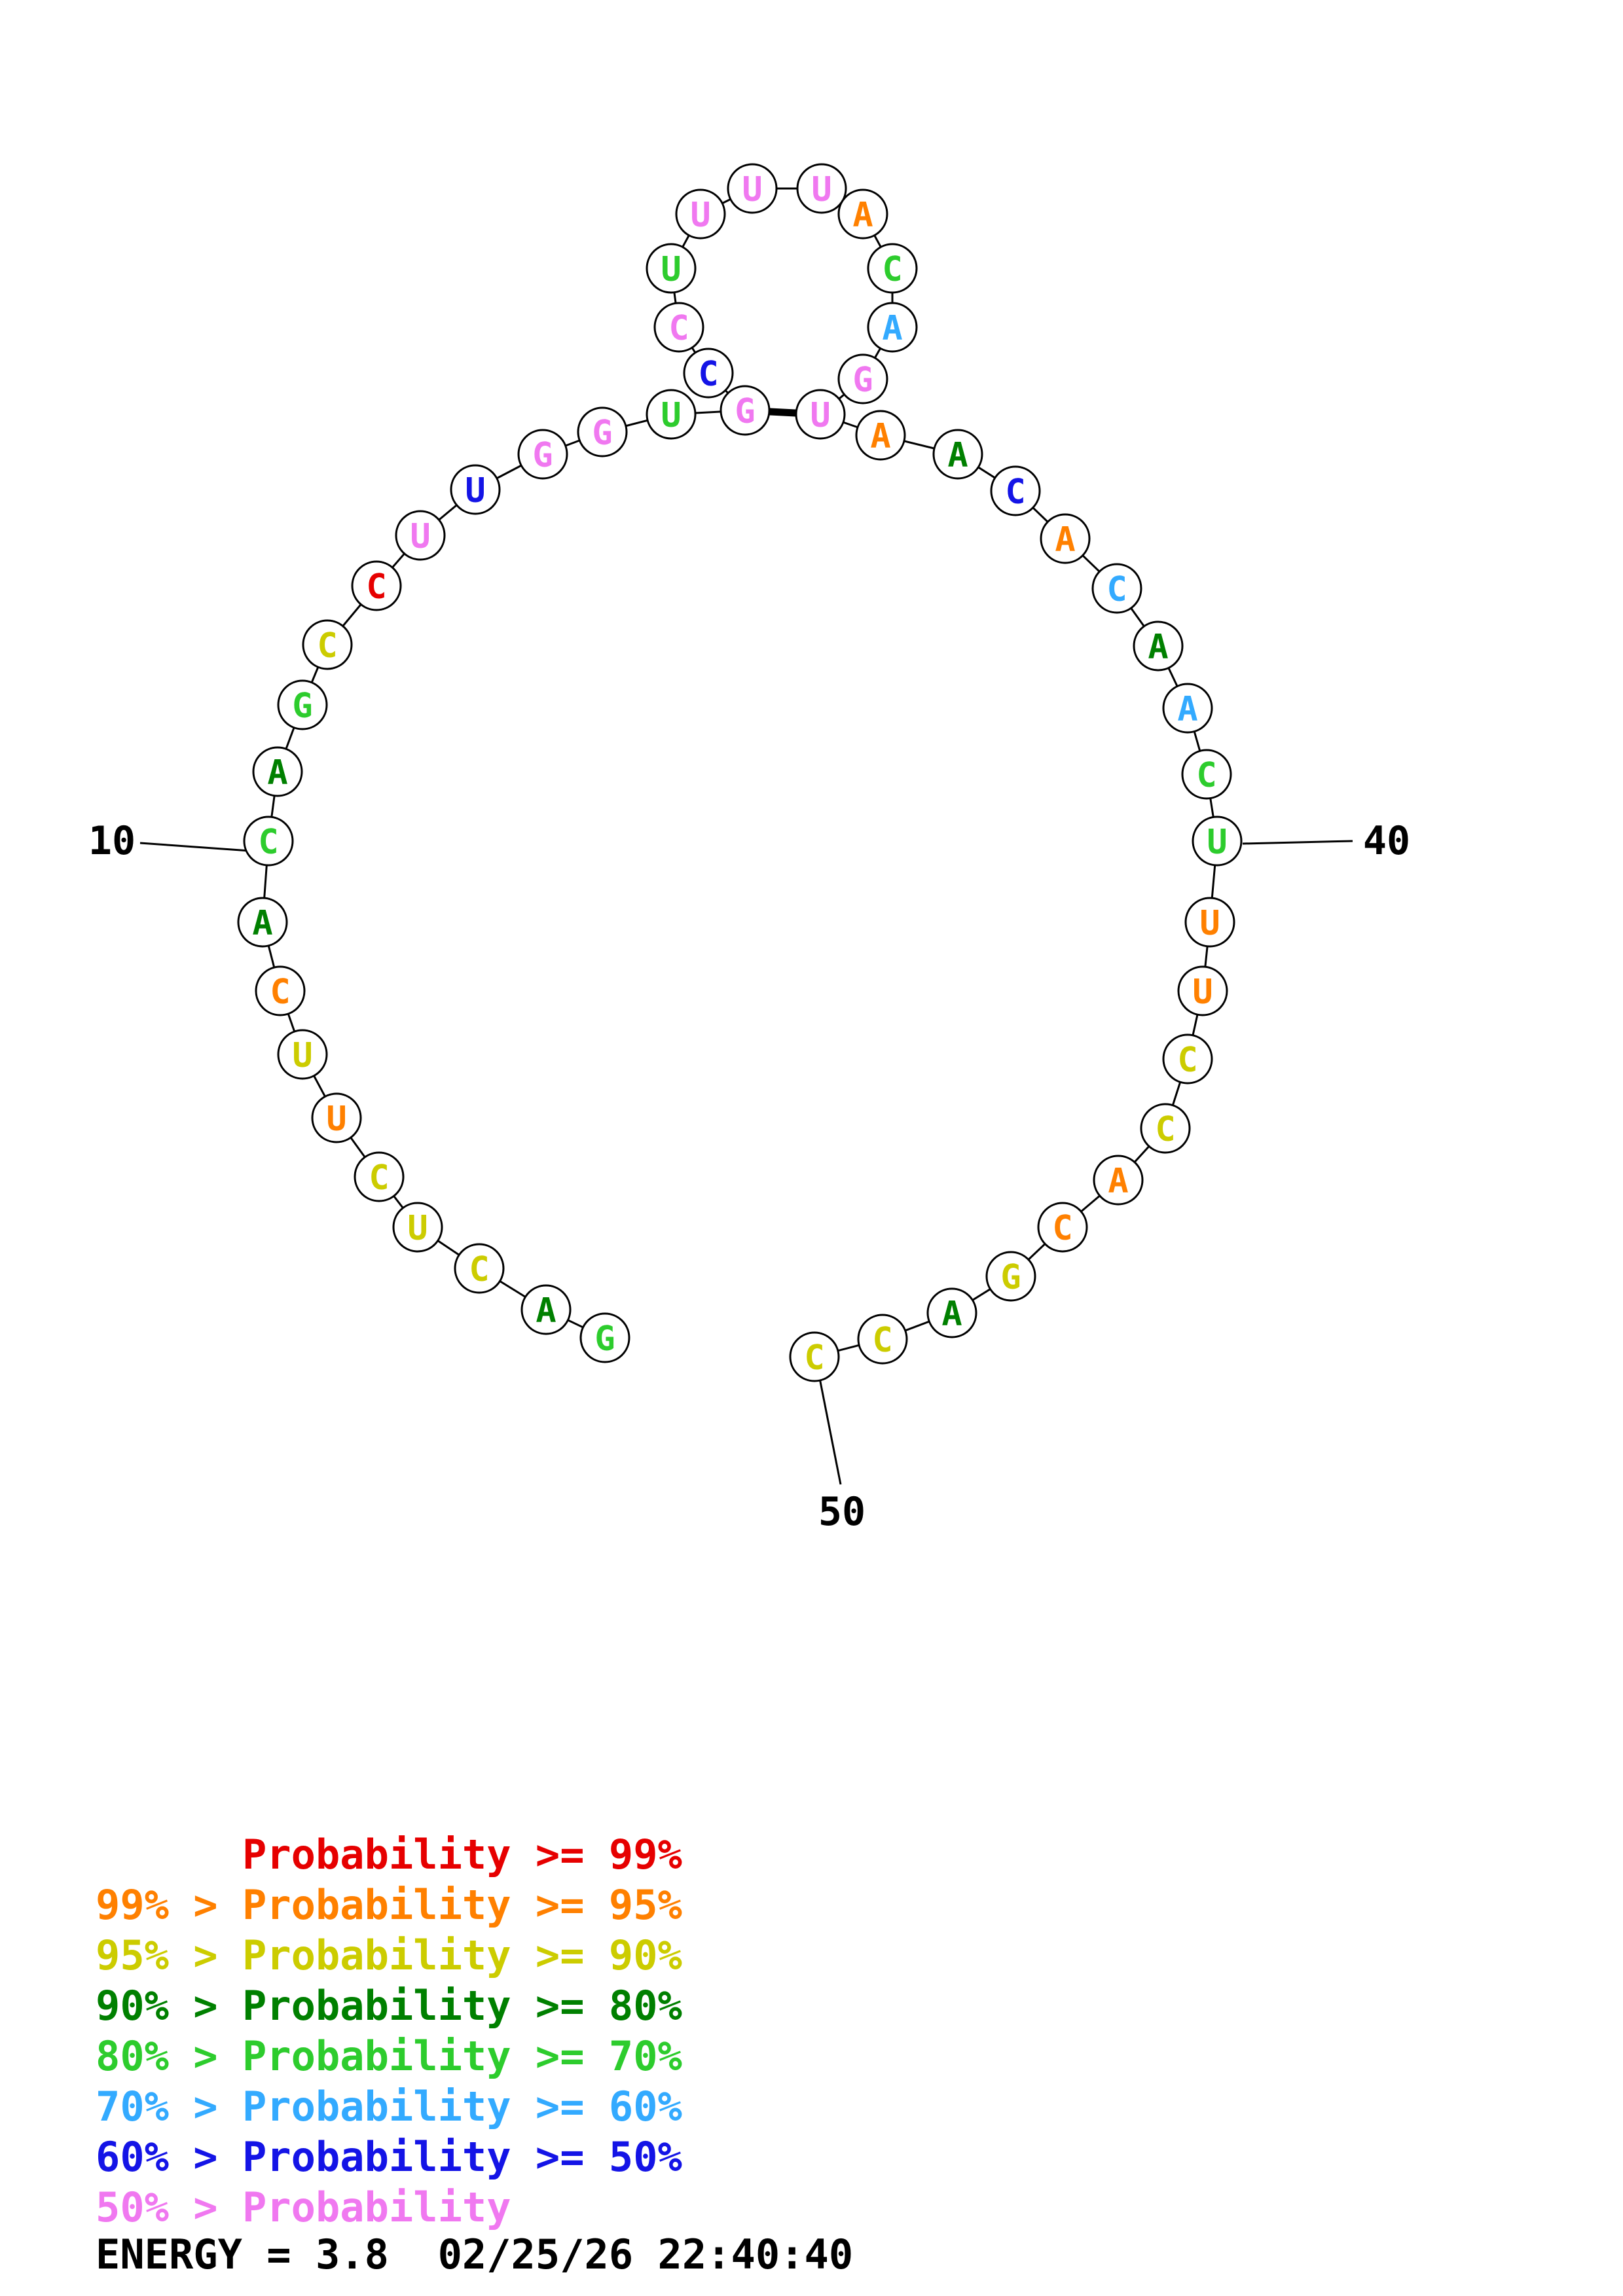 The image size is (1623, 2296). What do you see at coordinates (268, 841) in the screenshot?
I see `nucleotide-10-circle` at bounding box center [268, 841].